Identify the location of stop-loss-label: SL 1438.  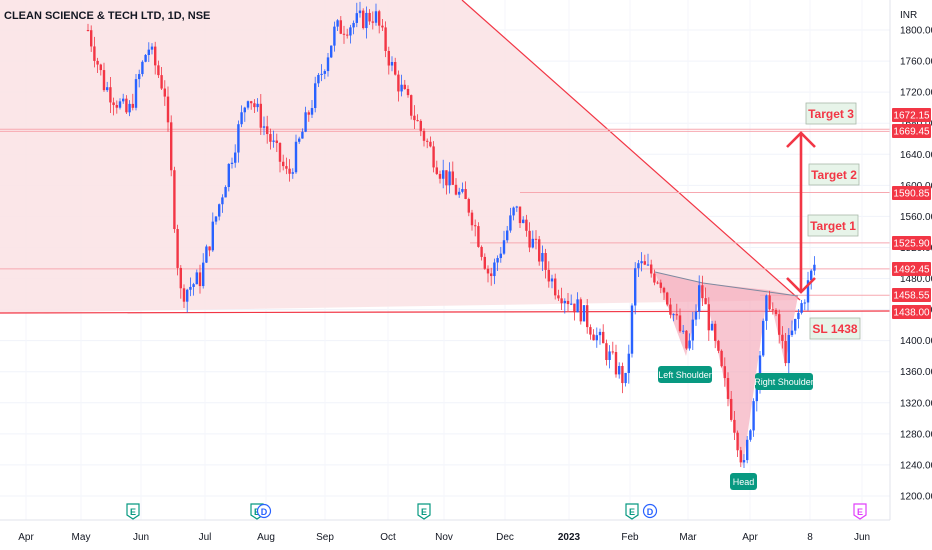
(834, 329).